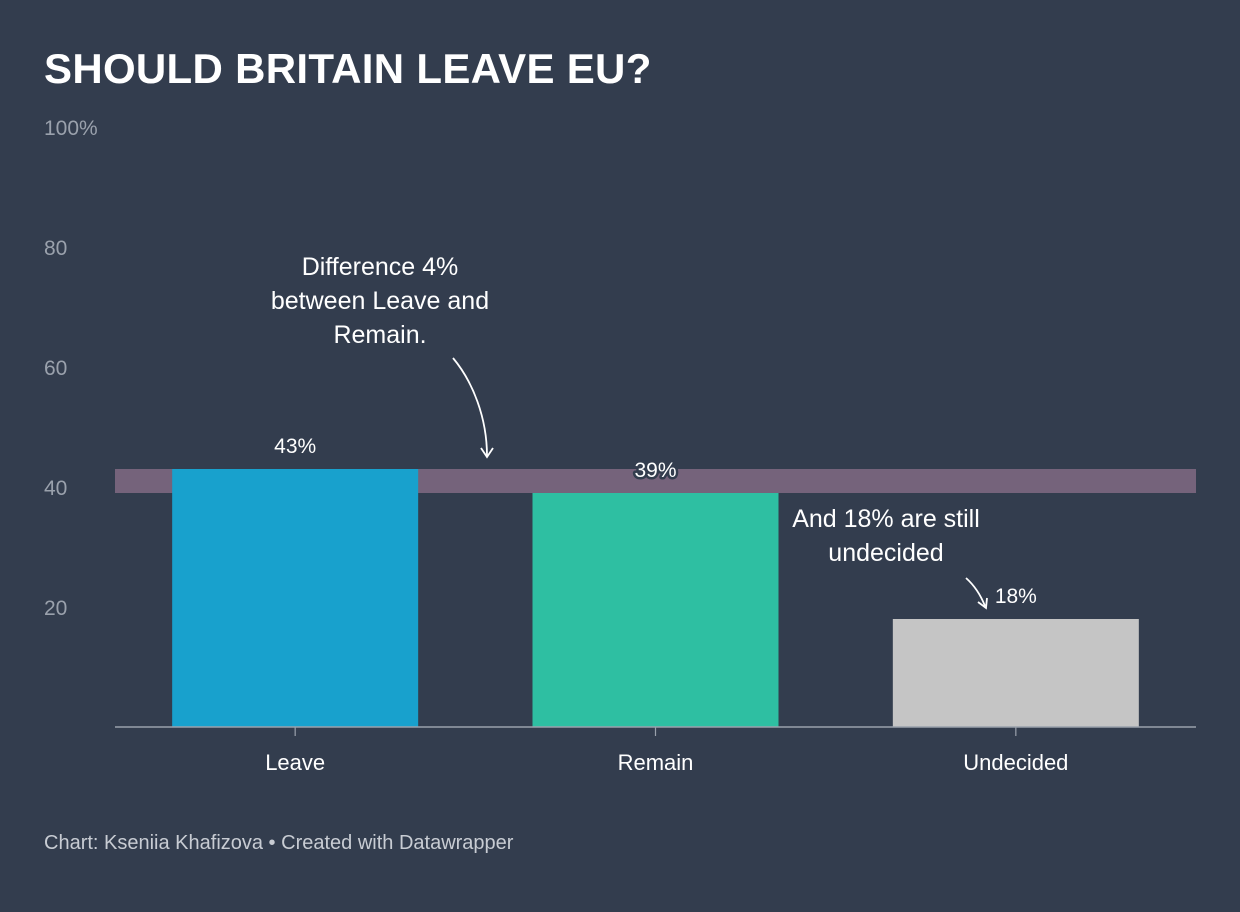 This screenshot has height=912, width=1240. Describe the element at coordinates (975, 592) in the screenshot. I see `undecided-arrow-icon` at that location.